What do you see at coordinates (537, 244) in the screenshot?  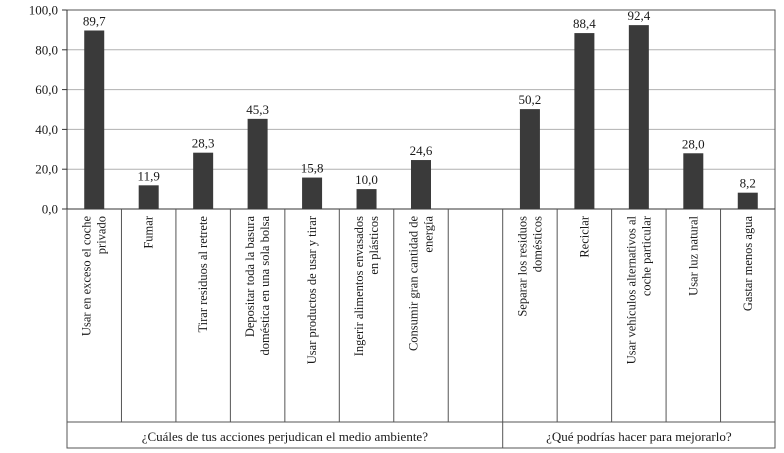 I see `category-label: domésticos` at bounding box center [537, 244].